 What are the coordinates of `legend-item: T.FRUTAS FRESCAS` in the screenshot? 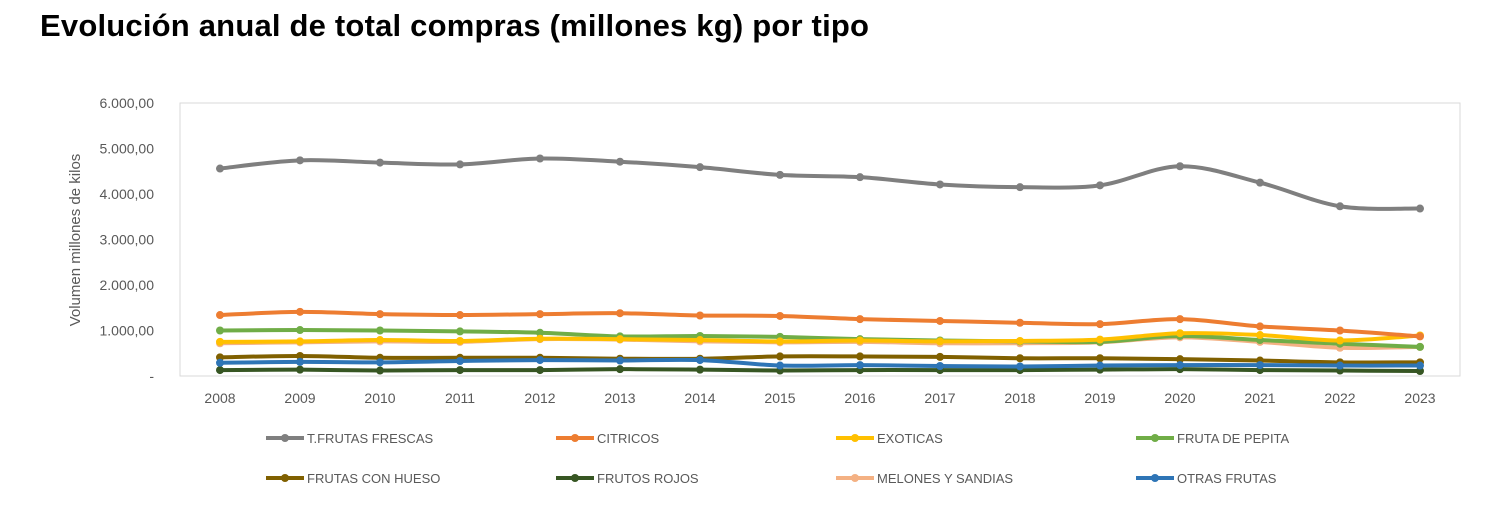 It's located at (349, 438).